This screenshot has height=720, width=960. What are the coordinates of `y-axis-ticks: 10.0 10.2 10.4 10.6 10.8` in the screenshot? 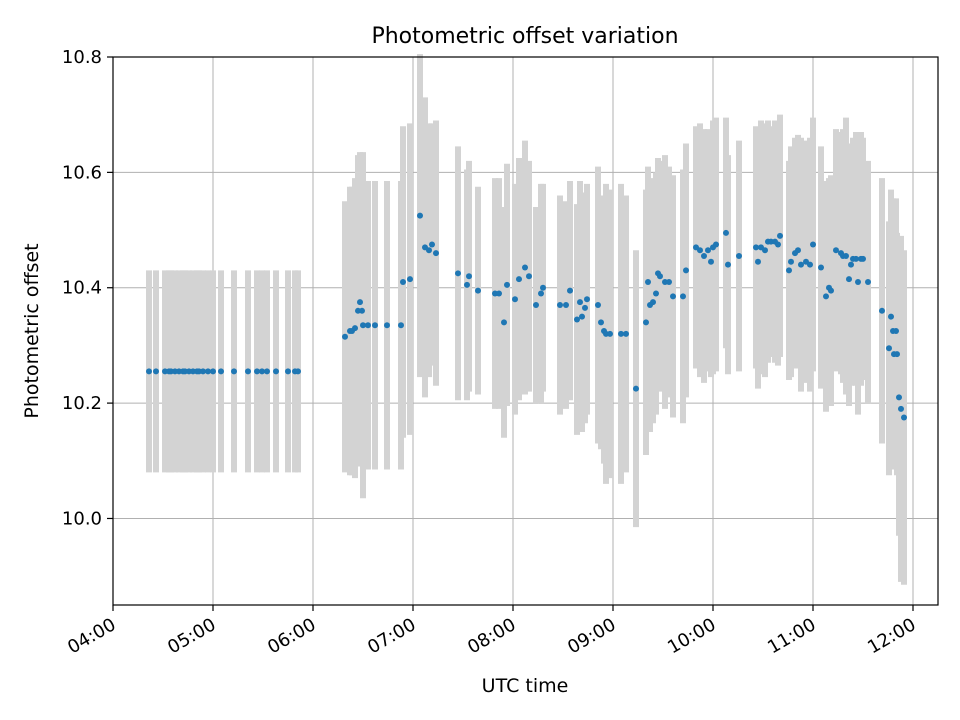 It's located at (87, 288).